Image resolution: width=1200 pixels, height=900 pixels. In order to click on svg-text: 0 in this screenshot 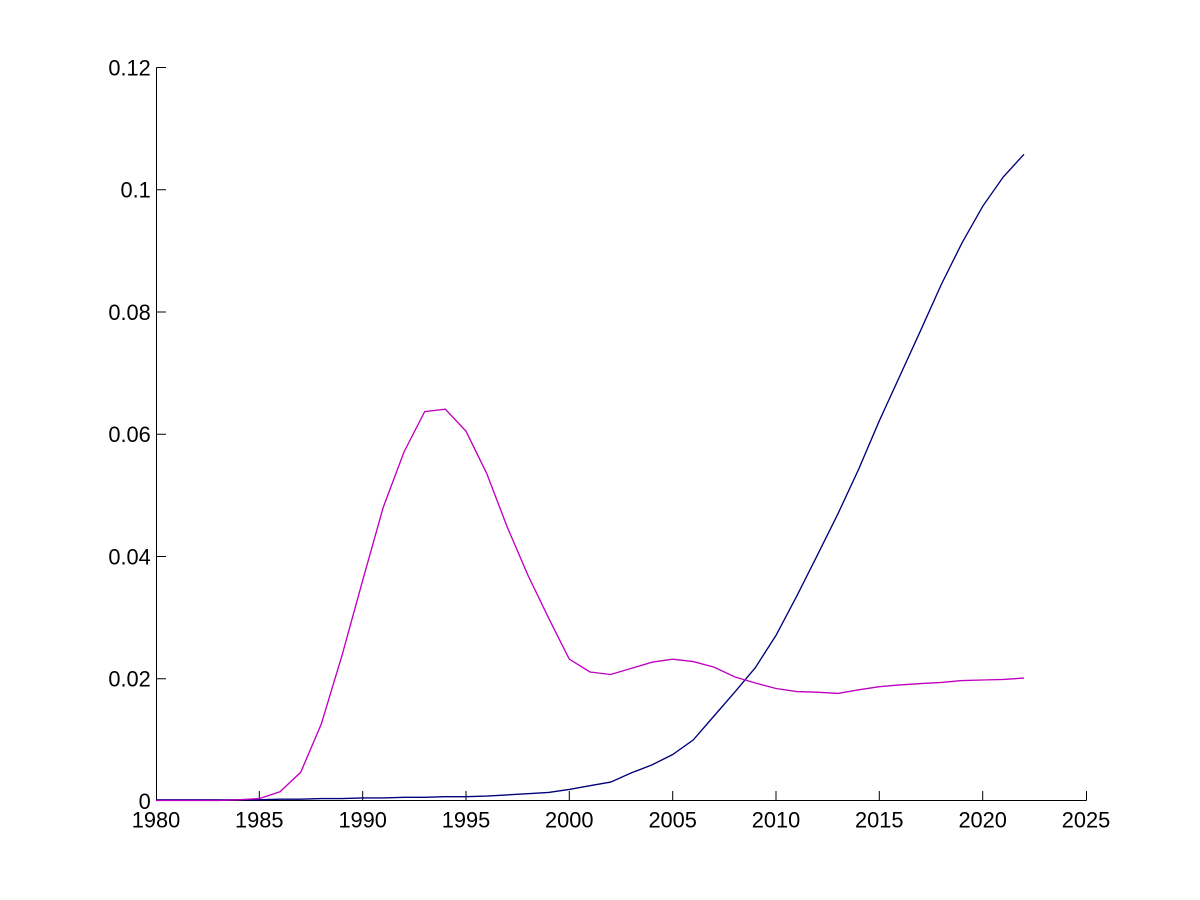, I will do `click(145, 801)`.